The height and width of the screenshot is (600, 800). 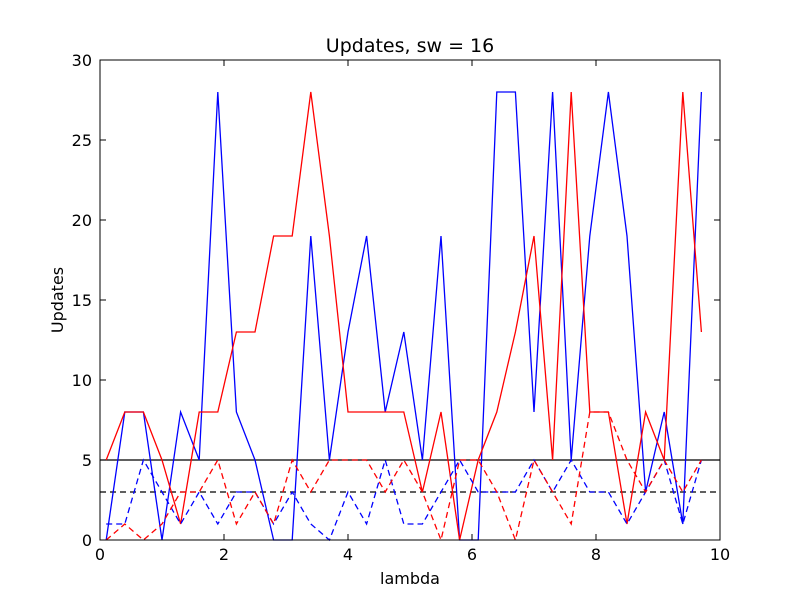 I want to click on x-tick-label: 2, so click(x=224, y=554).